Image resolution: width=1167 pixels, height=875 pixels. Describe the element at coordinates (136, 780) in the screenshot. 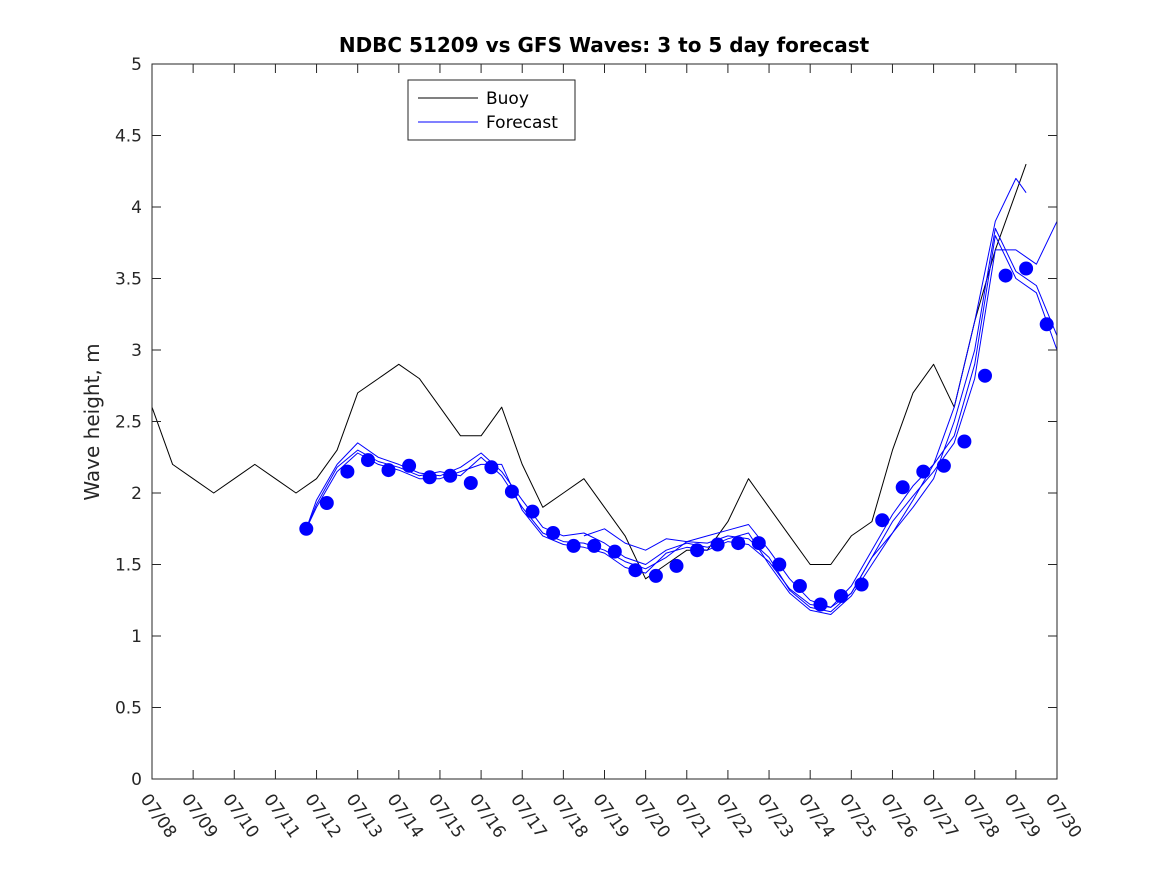

I see `y-tick-label: 0` at that location.